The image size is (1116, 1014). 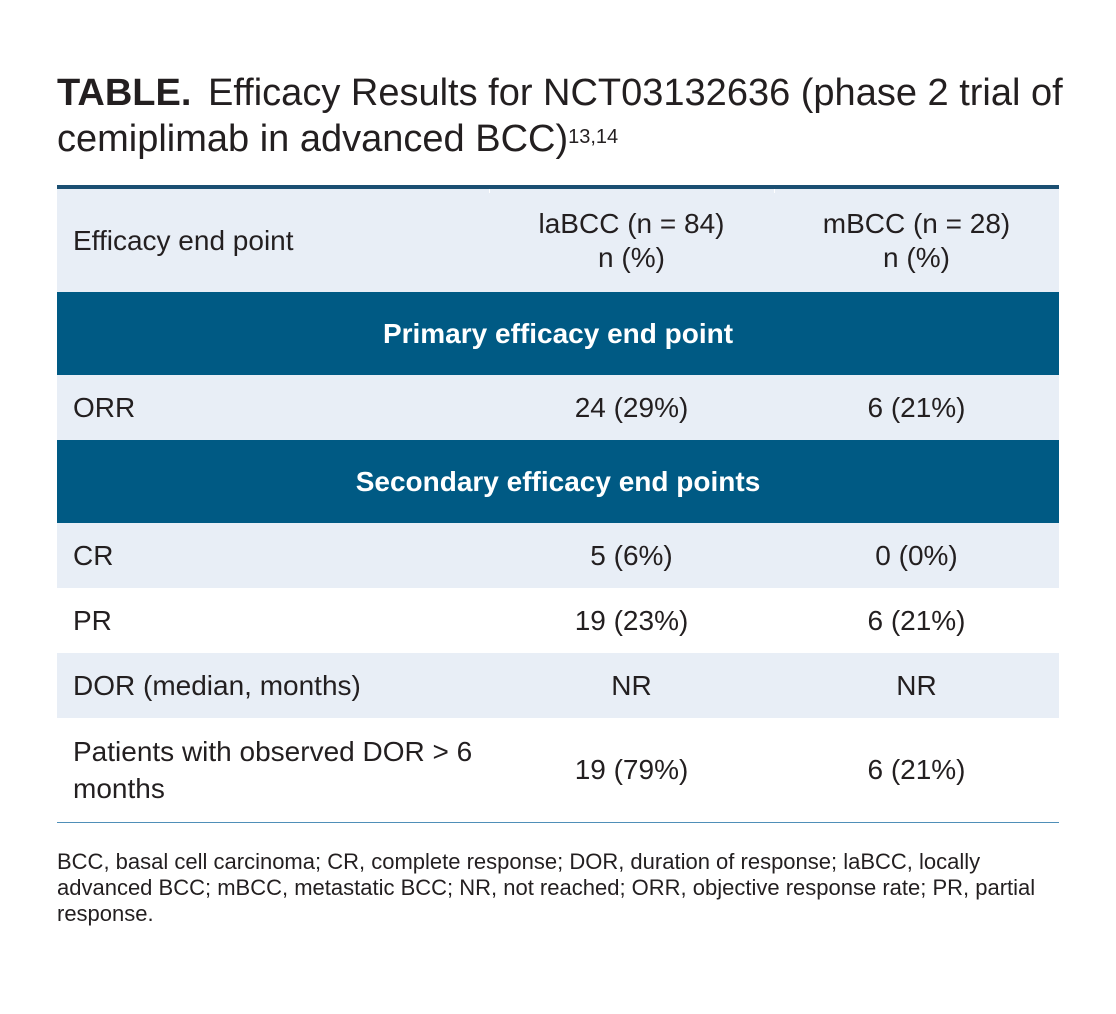 What do you see at coordinates (916, 685) in the screenshot?
I see `row-mbcc-value: NR` at bounding box center [916, 685].